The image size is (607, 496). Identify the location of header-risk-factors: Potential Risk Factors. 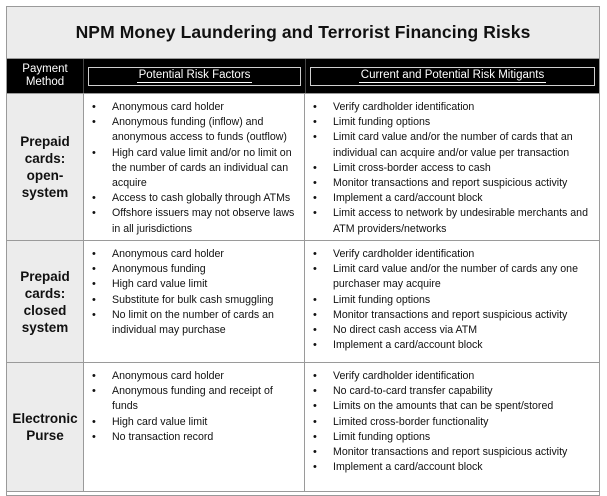
(194, 76).